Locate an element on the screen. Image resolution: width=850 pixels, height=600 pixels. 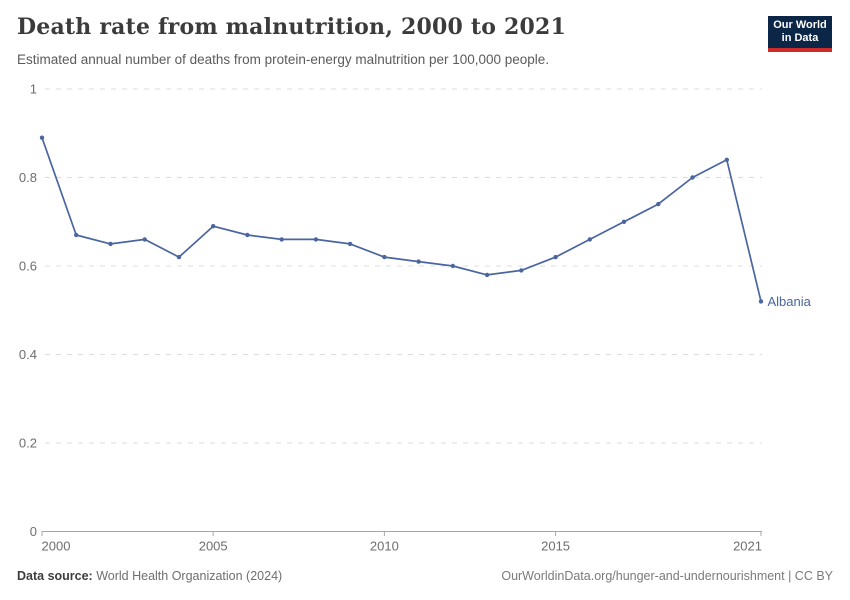
x-tick-label: 2010 is located at coordinates (384, 546).